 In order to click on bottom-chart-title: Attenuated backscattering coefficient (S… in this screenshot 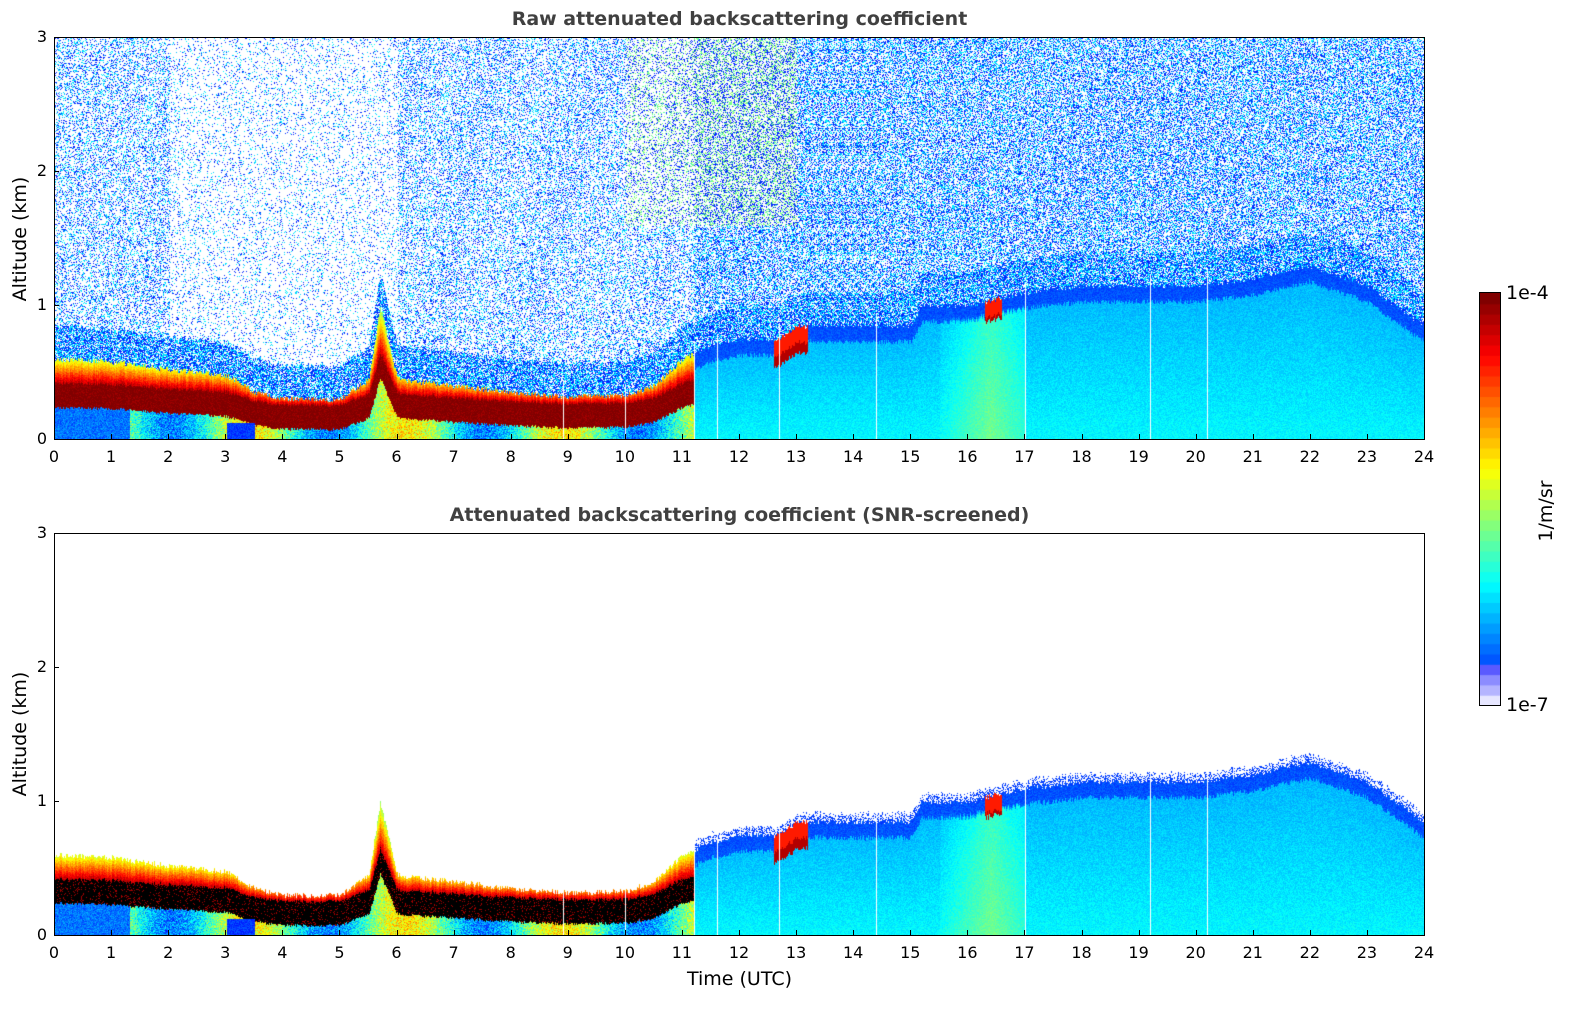, I will do `click(739, 515)`.